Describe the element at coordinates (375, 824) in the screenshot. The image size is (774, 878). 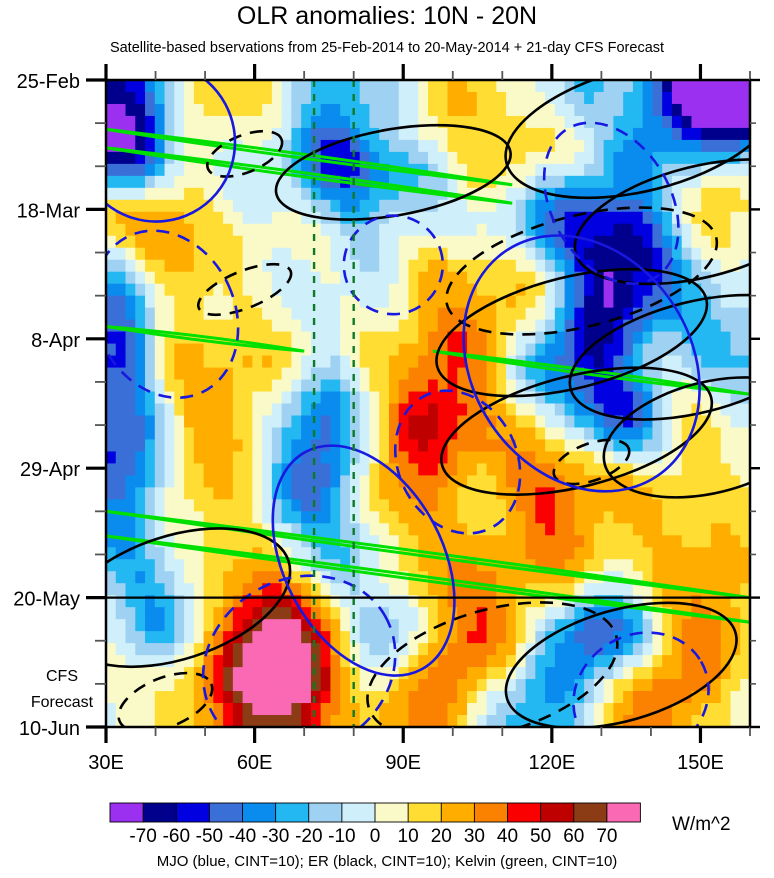
I see `colorbar: -70 -60 -50 -40 -30 -20 -10 0 10 20 30 40 50 60 70` at that location.